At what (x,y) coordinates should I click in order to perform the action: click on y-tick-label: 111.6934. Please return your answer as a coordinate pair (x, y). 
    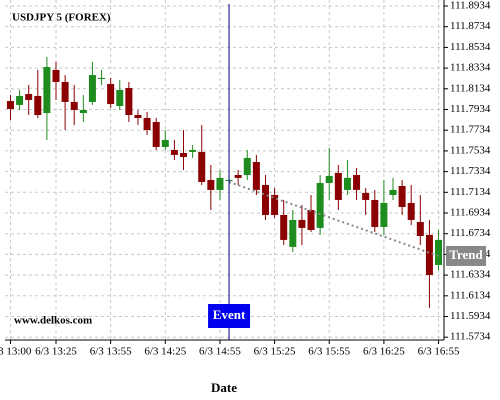
    Looking at the image, I should click on (470, 213).